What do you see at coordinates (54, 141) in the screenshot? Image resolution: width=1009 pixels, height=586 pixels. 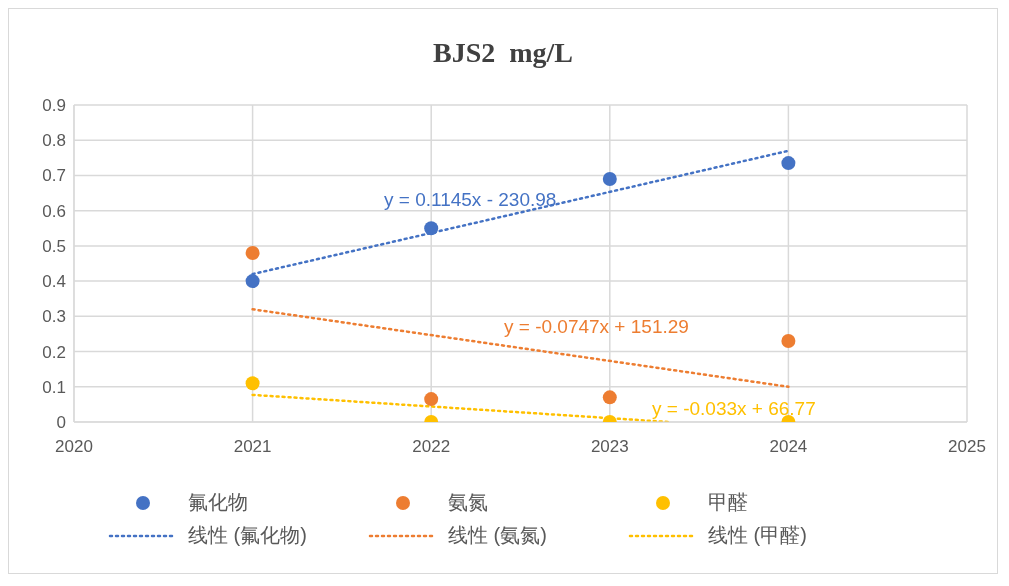 I see `y-tick-label: 0.8` at bounding box center [54, 141].